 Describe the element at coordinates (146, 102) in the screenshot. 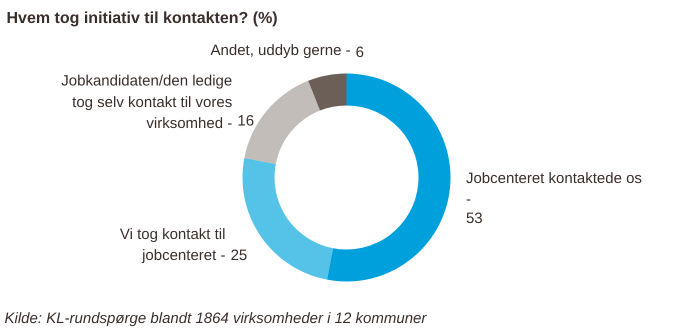

I see `slice-label: Jobkandidaten/den ledige tog selv kontakt til vores virksomhed -` at that location.